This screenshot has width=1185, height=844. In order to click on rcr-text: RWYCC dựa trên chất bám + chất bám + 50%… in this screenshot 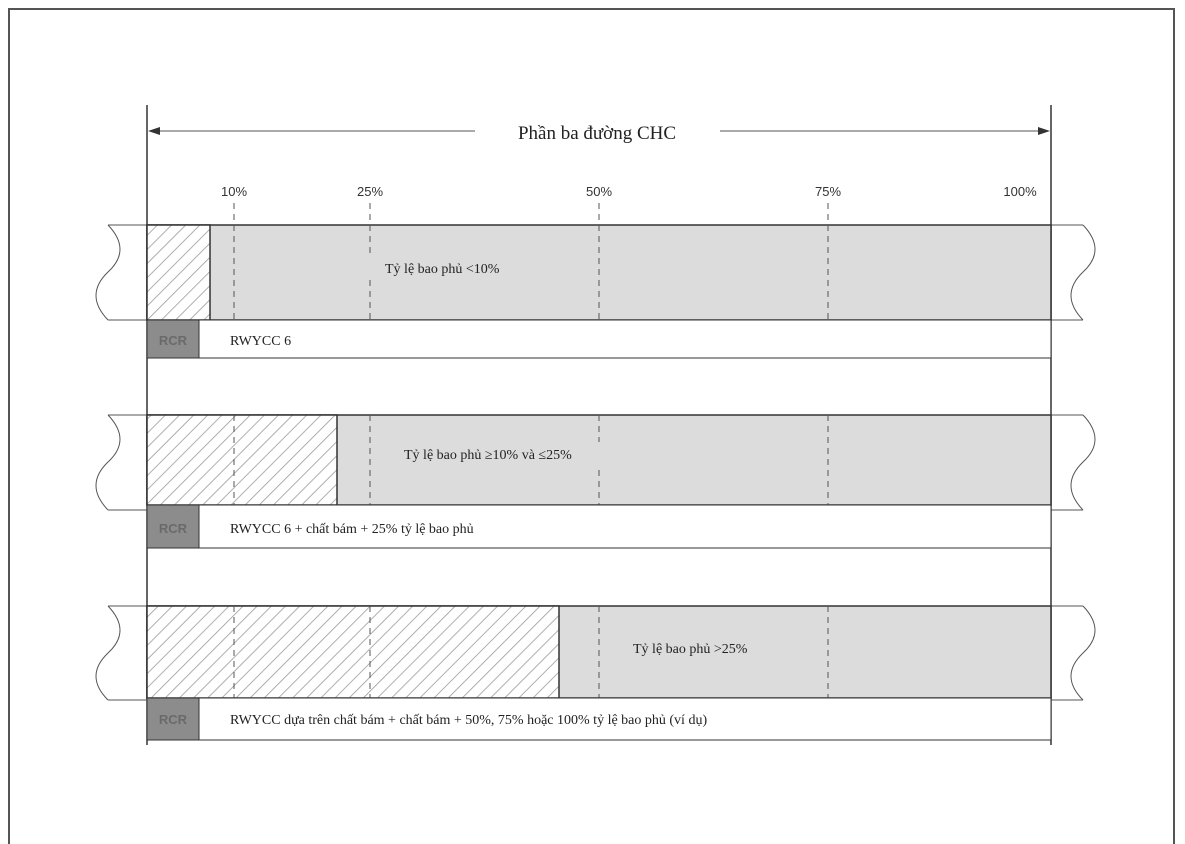, I will do `click(468, 720)`.